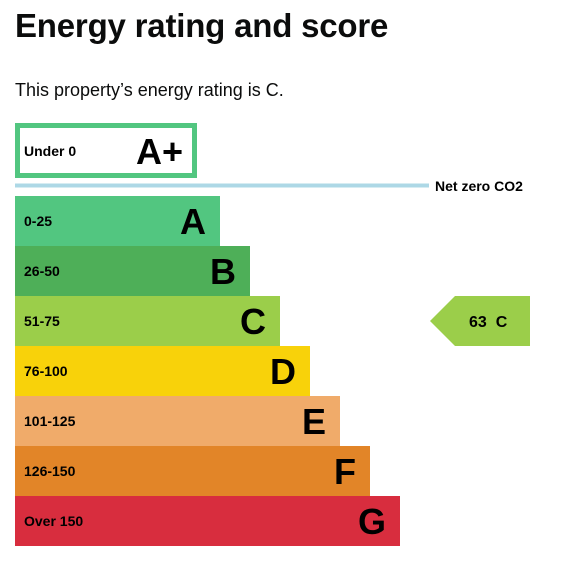 Image resolution: width=581 pixels, height=567 pixels. What do you see at coordinates (147, 321) in the screenshot?
I see `band-c-bar` at bounding box center [147, 321].